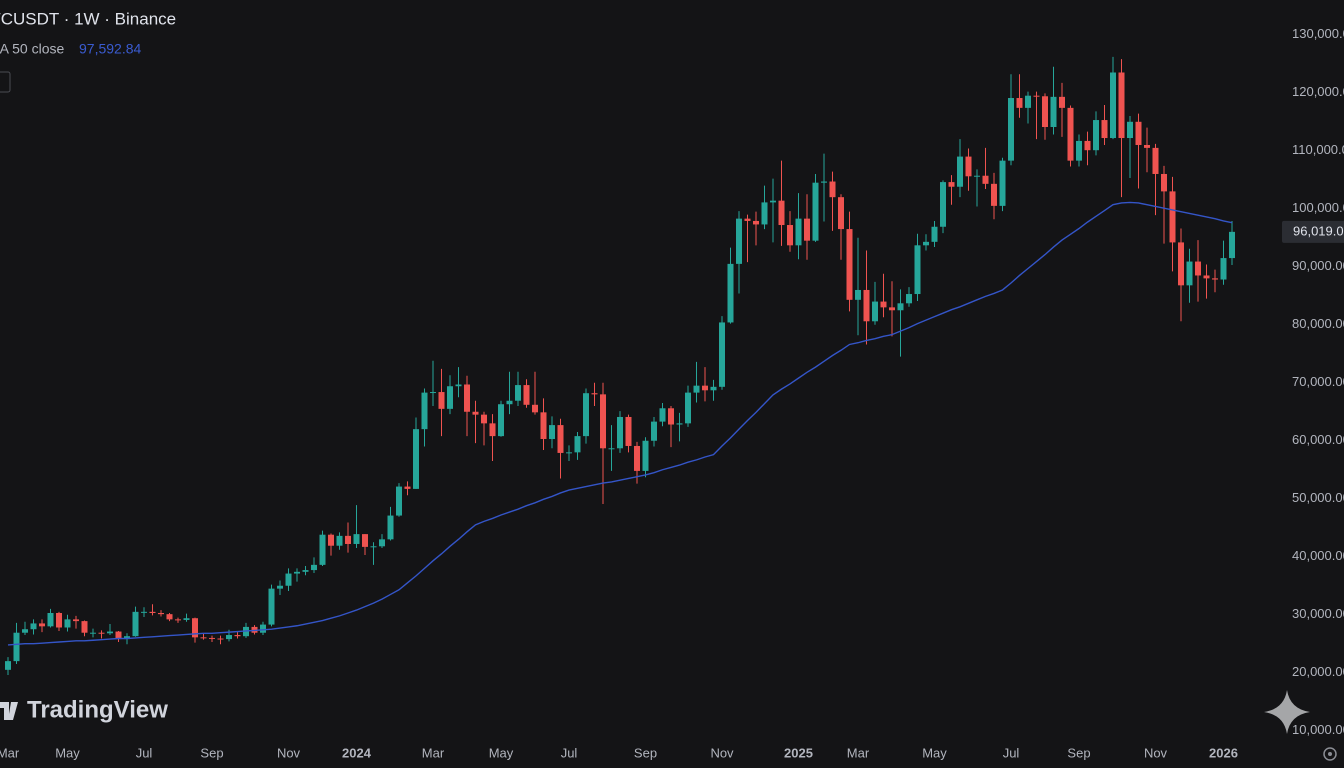  What do you see at coordinates (1318, 613) in the screenshot?
I see `y-tick-label: 30,000.00` at bounding box center [1318, 613].